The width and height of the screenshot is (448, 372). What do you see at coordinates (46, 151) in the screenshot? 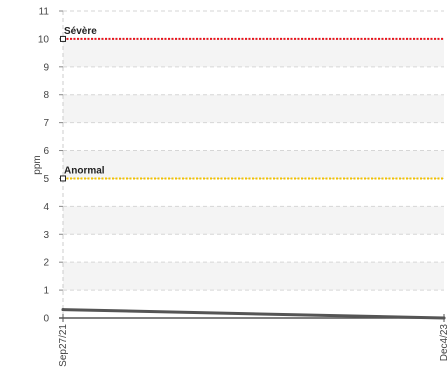
I see `y-tick-label: 6` at bounding box center [46, 151].